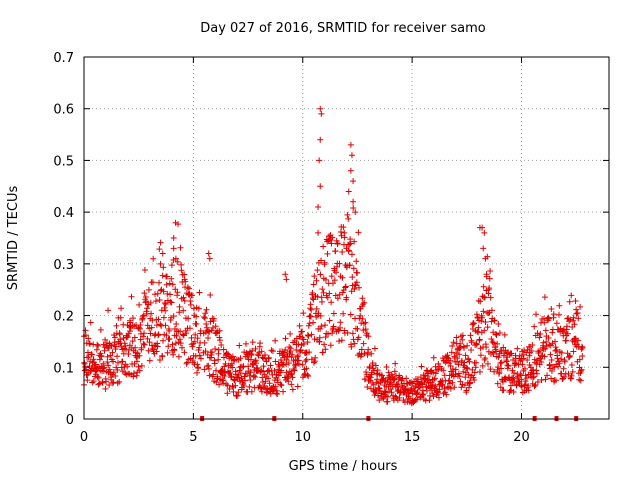  I want to click on x-tick-label: 0, so click(84, 437).